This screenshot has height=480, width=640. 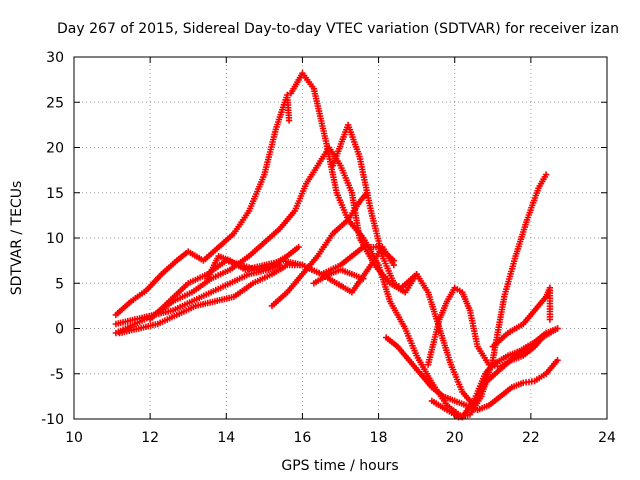 I want to click on series-track-k, so click(x=472, y=374).